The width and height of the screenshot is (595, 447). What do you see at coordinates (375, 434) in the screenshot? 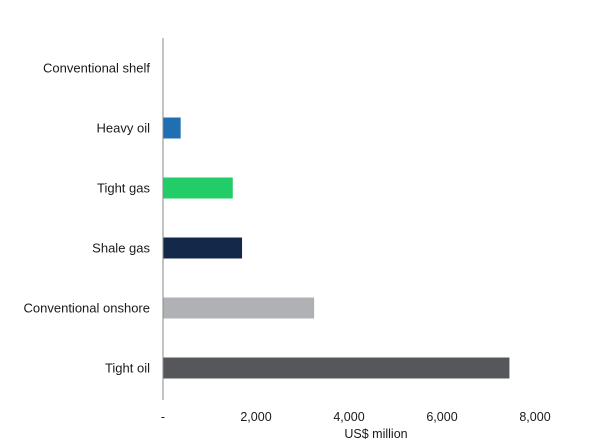
I see `x-axis-title: US$ million` at bounding box center [375, 434].